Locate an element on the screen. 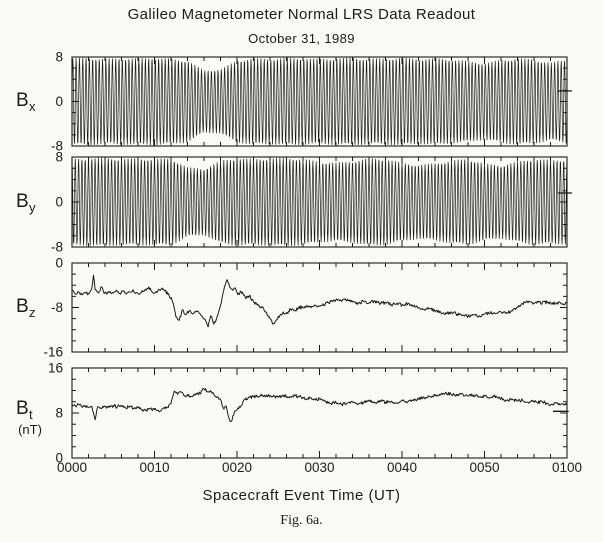 The image size is (603, 542). x-axis-title: Spacecraft Event Time (UT) is located at coordinates (301, 495).